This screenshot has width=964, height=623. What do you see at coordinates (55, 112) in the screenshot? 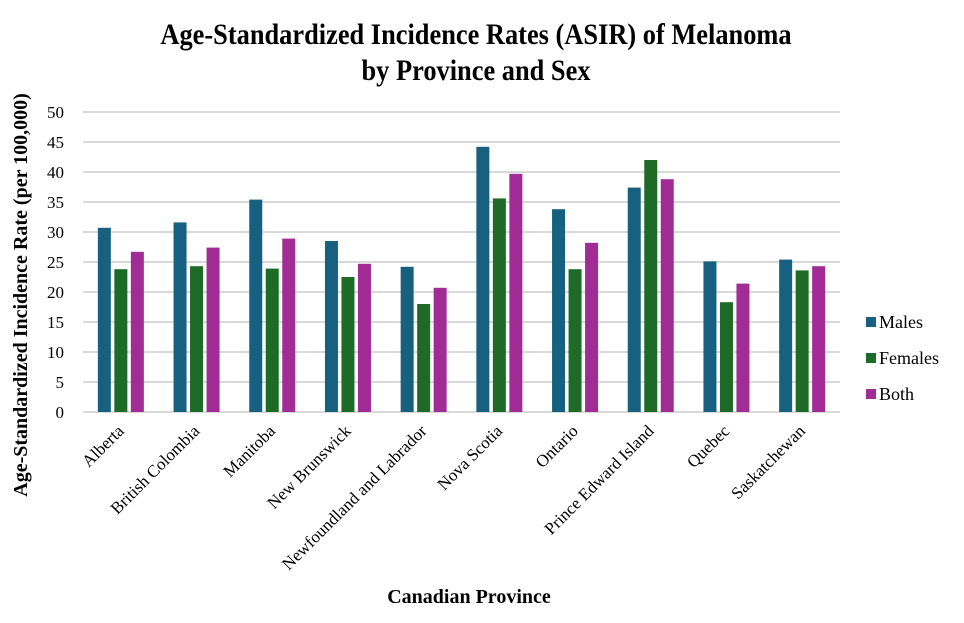
I see `y-tick-label: 50` at bounding box center [55, 112].